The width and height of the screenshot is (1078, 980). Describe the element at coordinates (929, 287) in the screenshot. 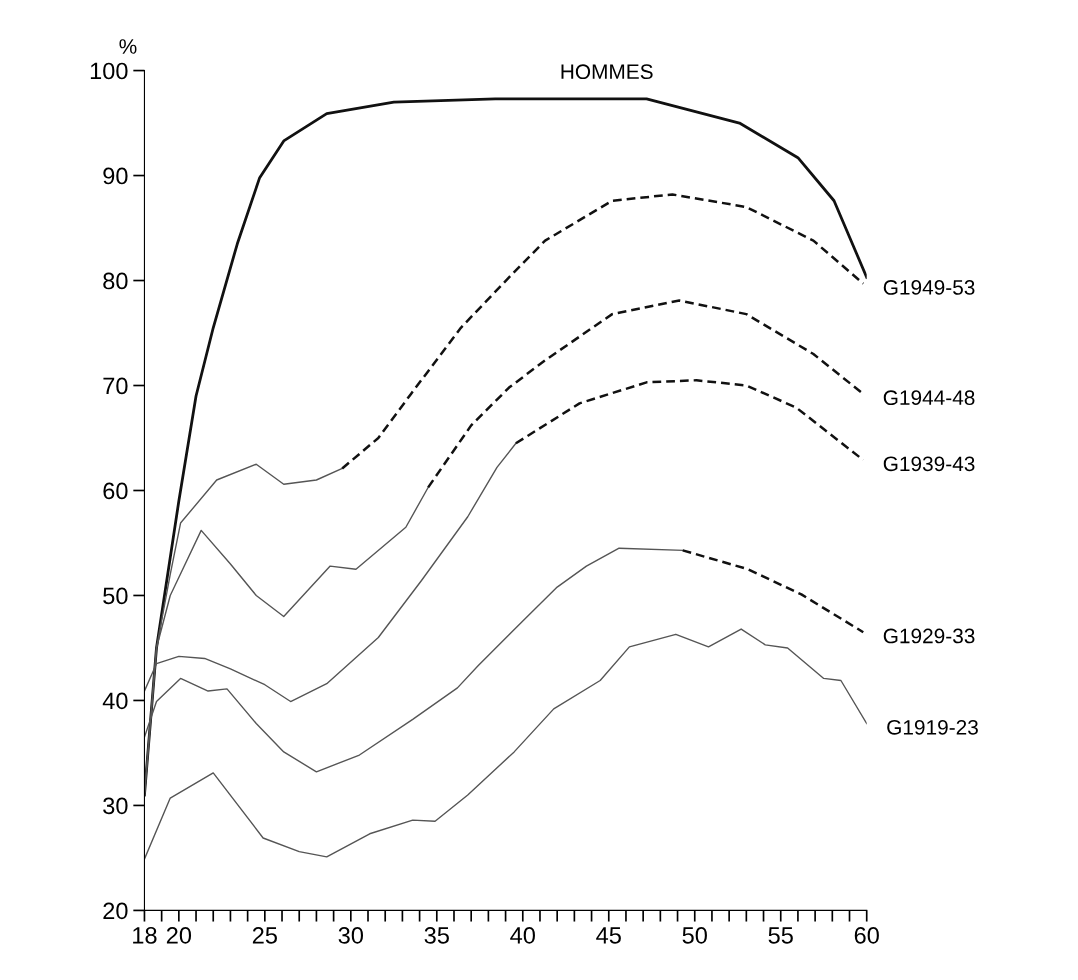

I see `series-label: G1949-53` at that location.